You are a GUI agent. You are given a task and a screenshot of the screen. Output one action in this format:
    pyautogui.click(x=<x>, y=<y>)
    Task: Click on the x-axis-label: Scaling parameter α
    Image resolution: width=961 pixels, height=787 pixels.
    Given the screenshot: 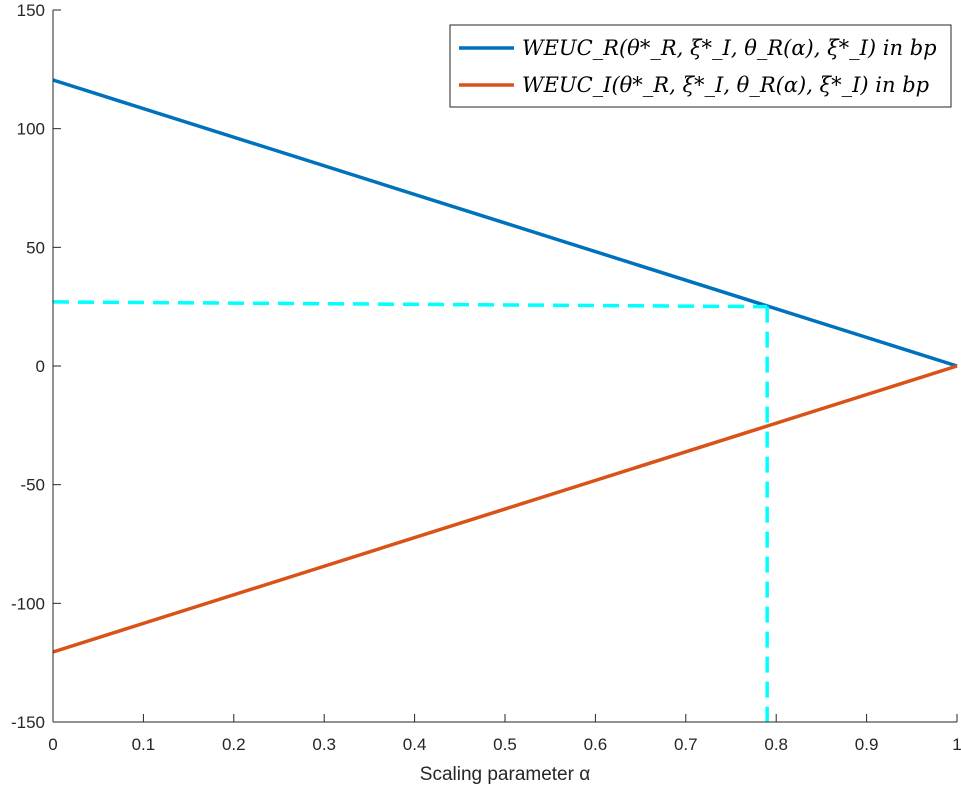 What is the action you would take?
    pyautogui.click(x=505, y=774)
    